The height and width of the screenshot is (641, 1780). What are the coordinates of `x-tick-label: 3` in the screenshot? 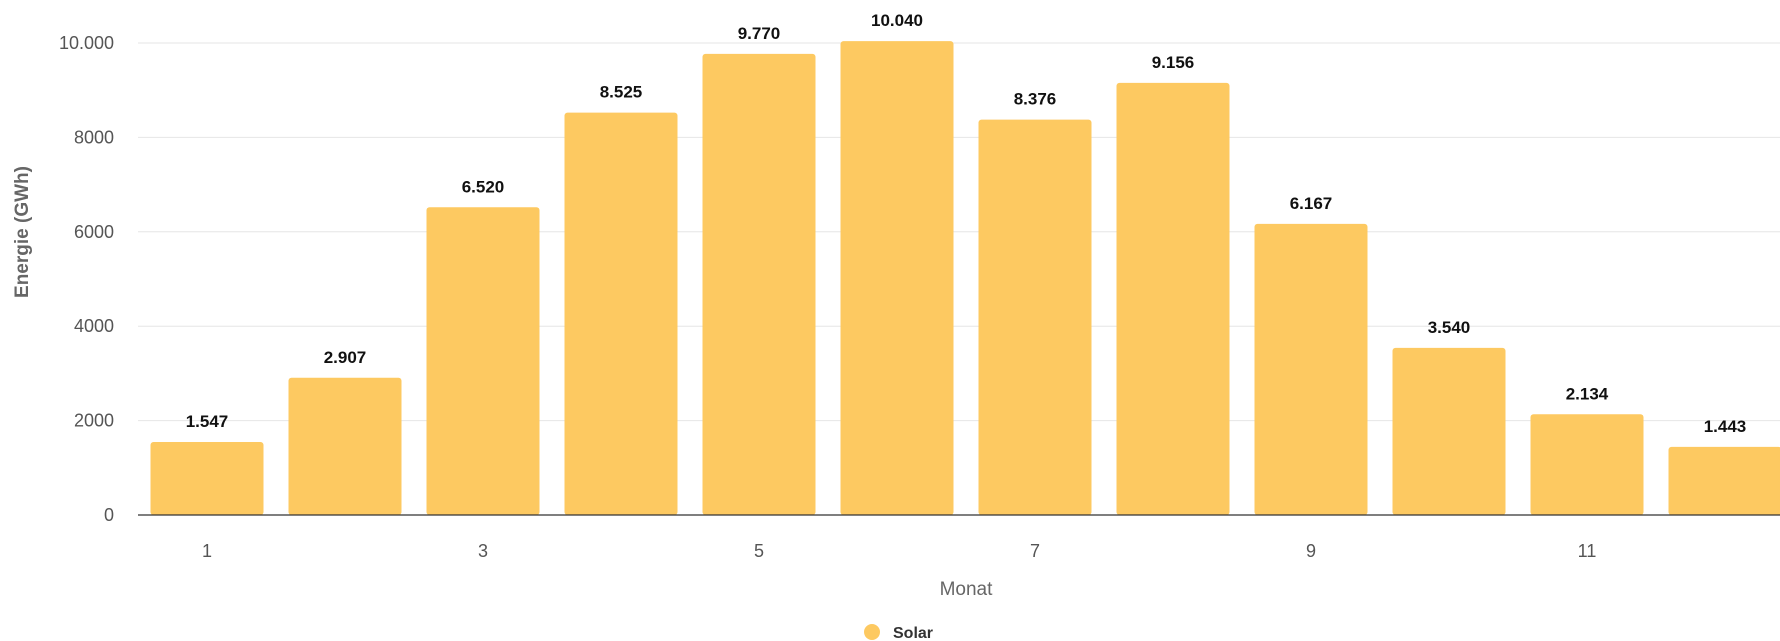 It's located at (483, 551).